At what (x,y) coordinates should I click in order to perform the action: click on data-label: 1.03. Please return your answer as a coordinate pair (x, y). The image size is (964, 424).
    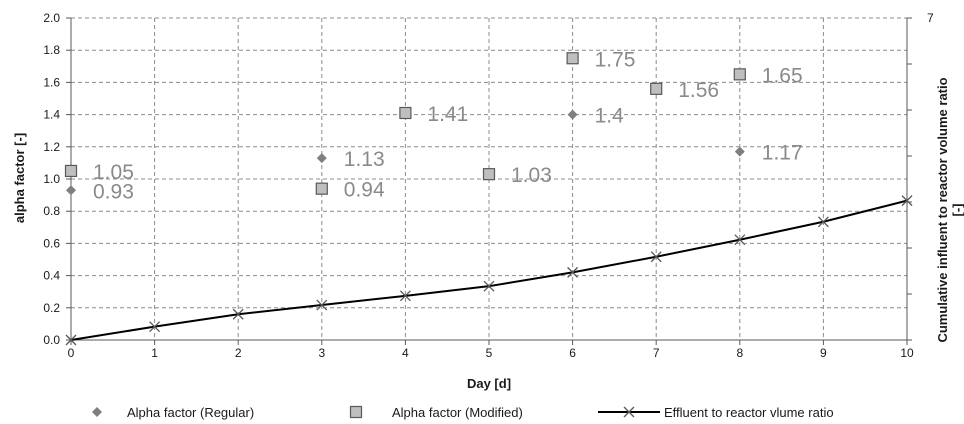
    Looking at the image, I should click on (531, 175).